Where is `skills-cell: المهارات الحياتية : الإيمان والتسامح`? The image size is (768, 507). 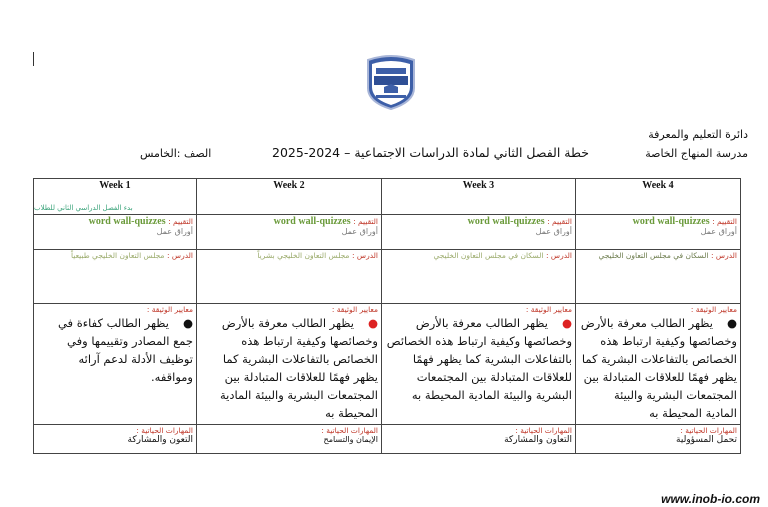
skills-cell: المهارات الحياتية : الإيمان والتسامح is located at coordinates (289, 439).